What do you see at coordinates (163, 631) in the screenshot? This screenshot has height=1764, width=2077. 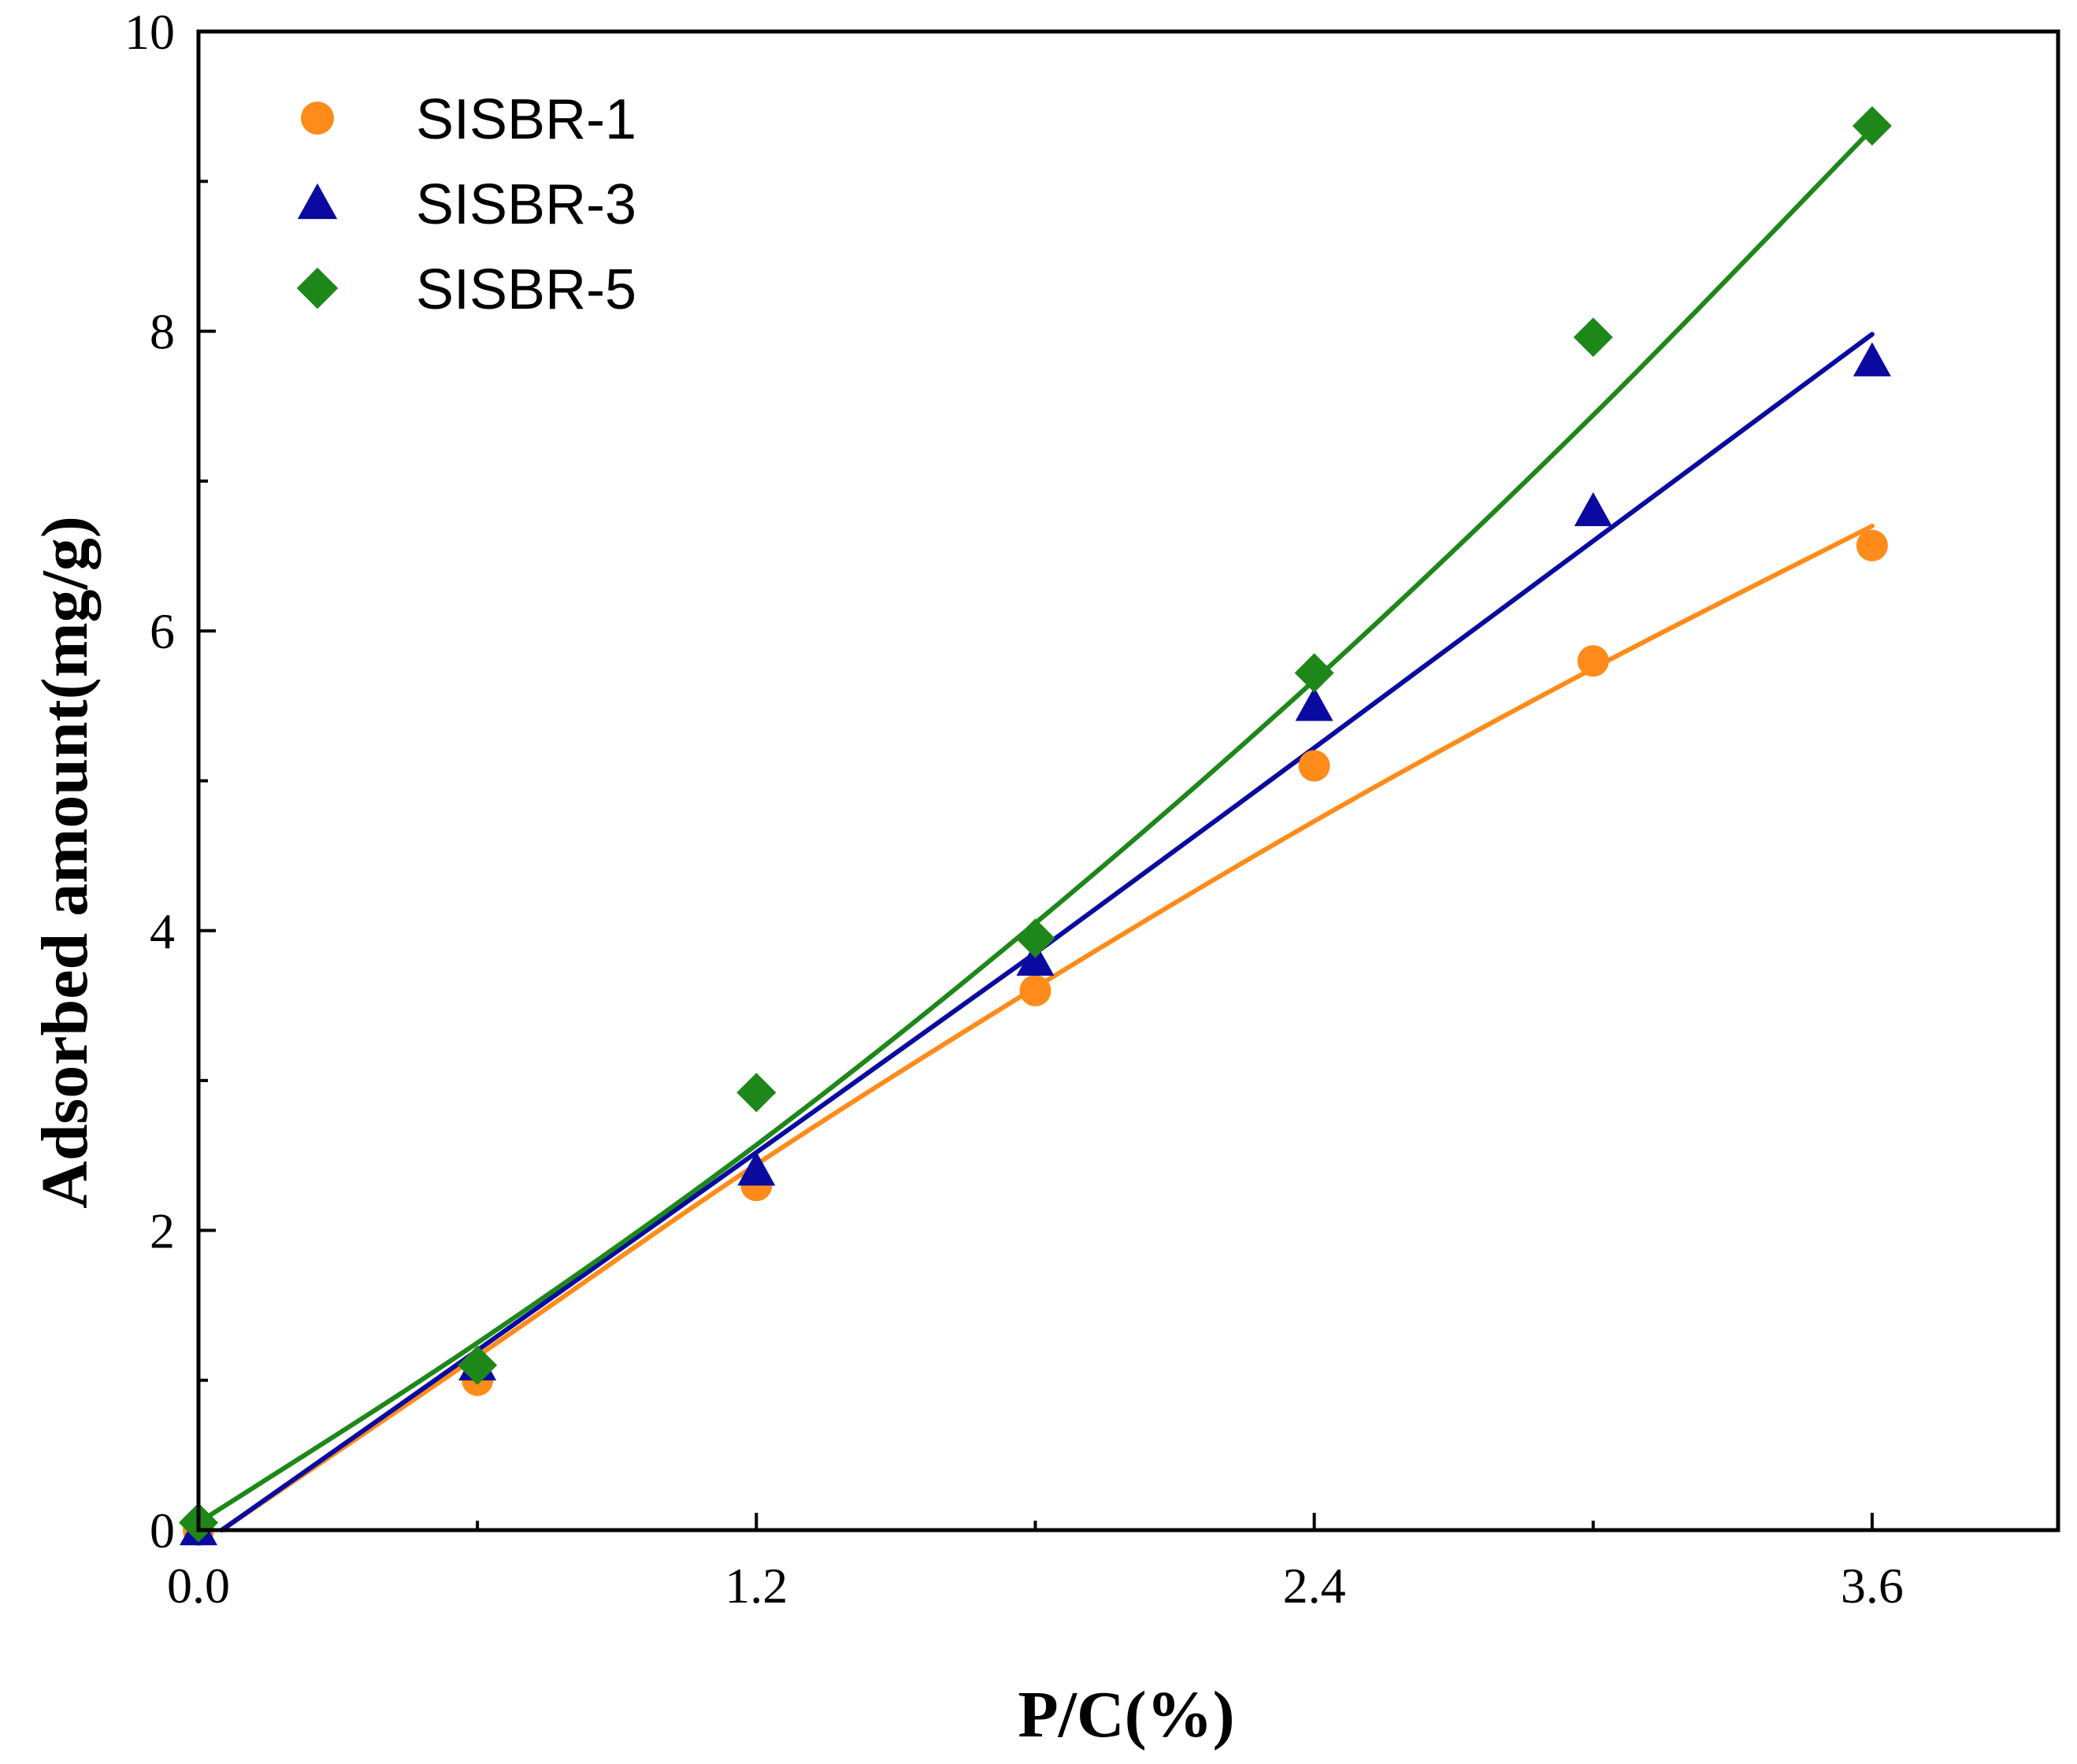 I see `y-tick-label: 6` at bounding box center [163, 631].